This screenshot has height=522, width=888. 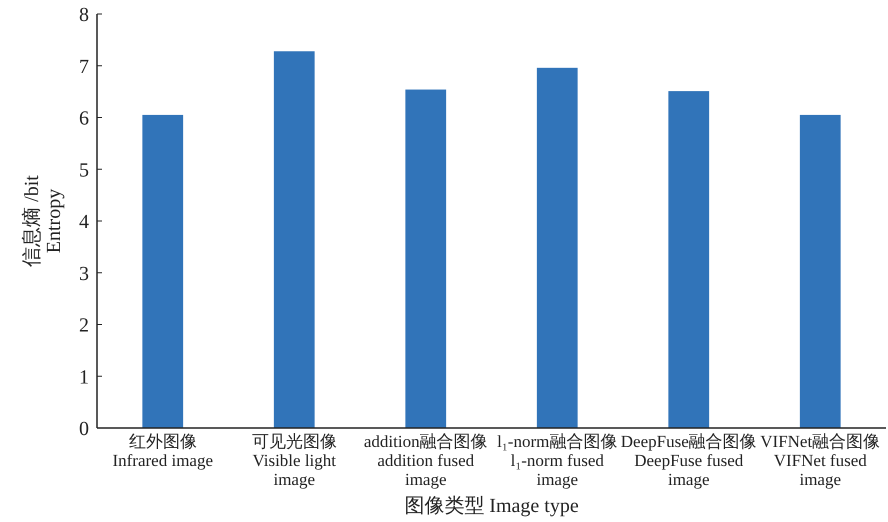 I want to click on x-tick-label: 可见光图像 Visible light image, so click(x=294, y=460).